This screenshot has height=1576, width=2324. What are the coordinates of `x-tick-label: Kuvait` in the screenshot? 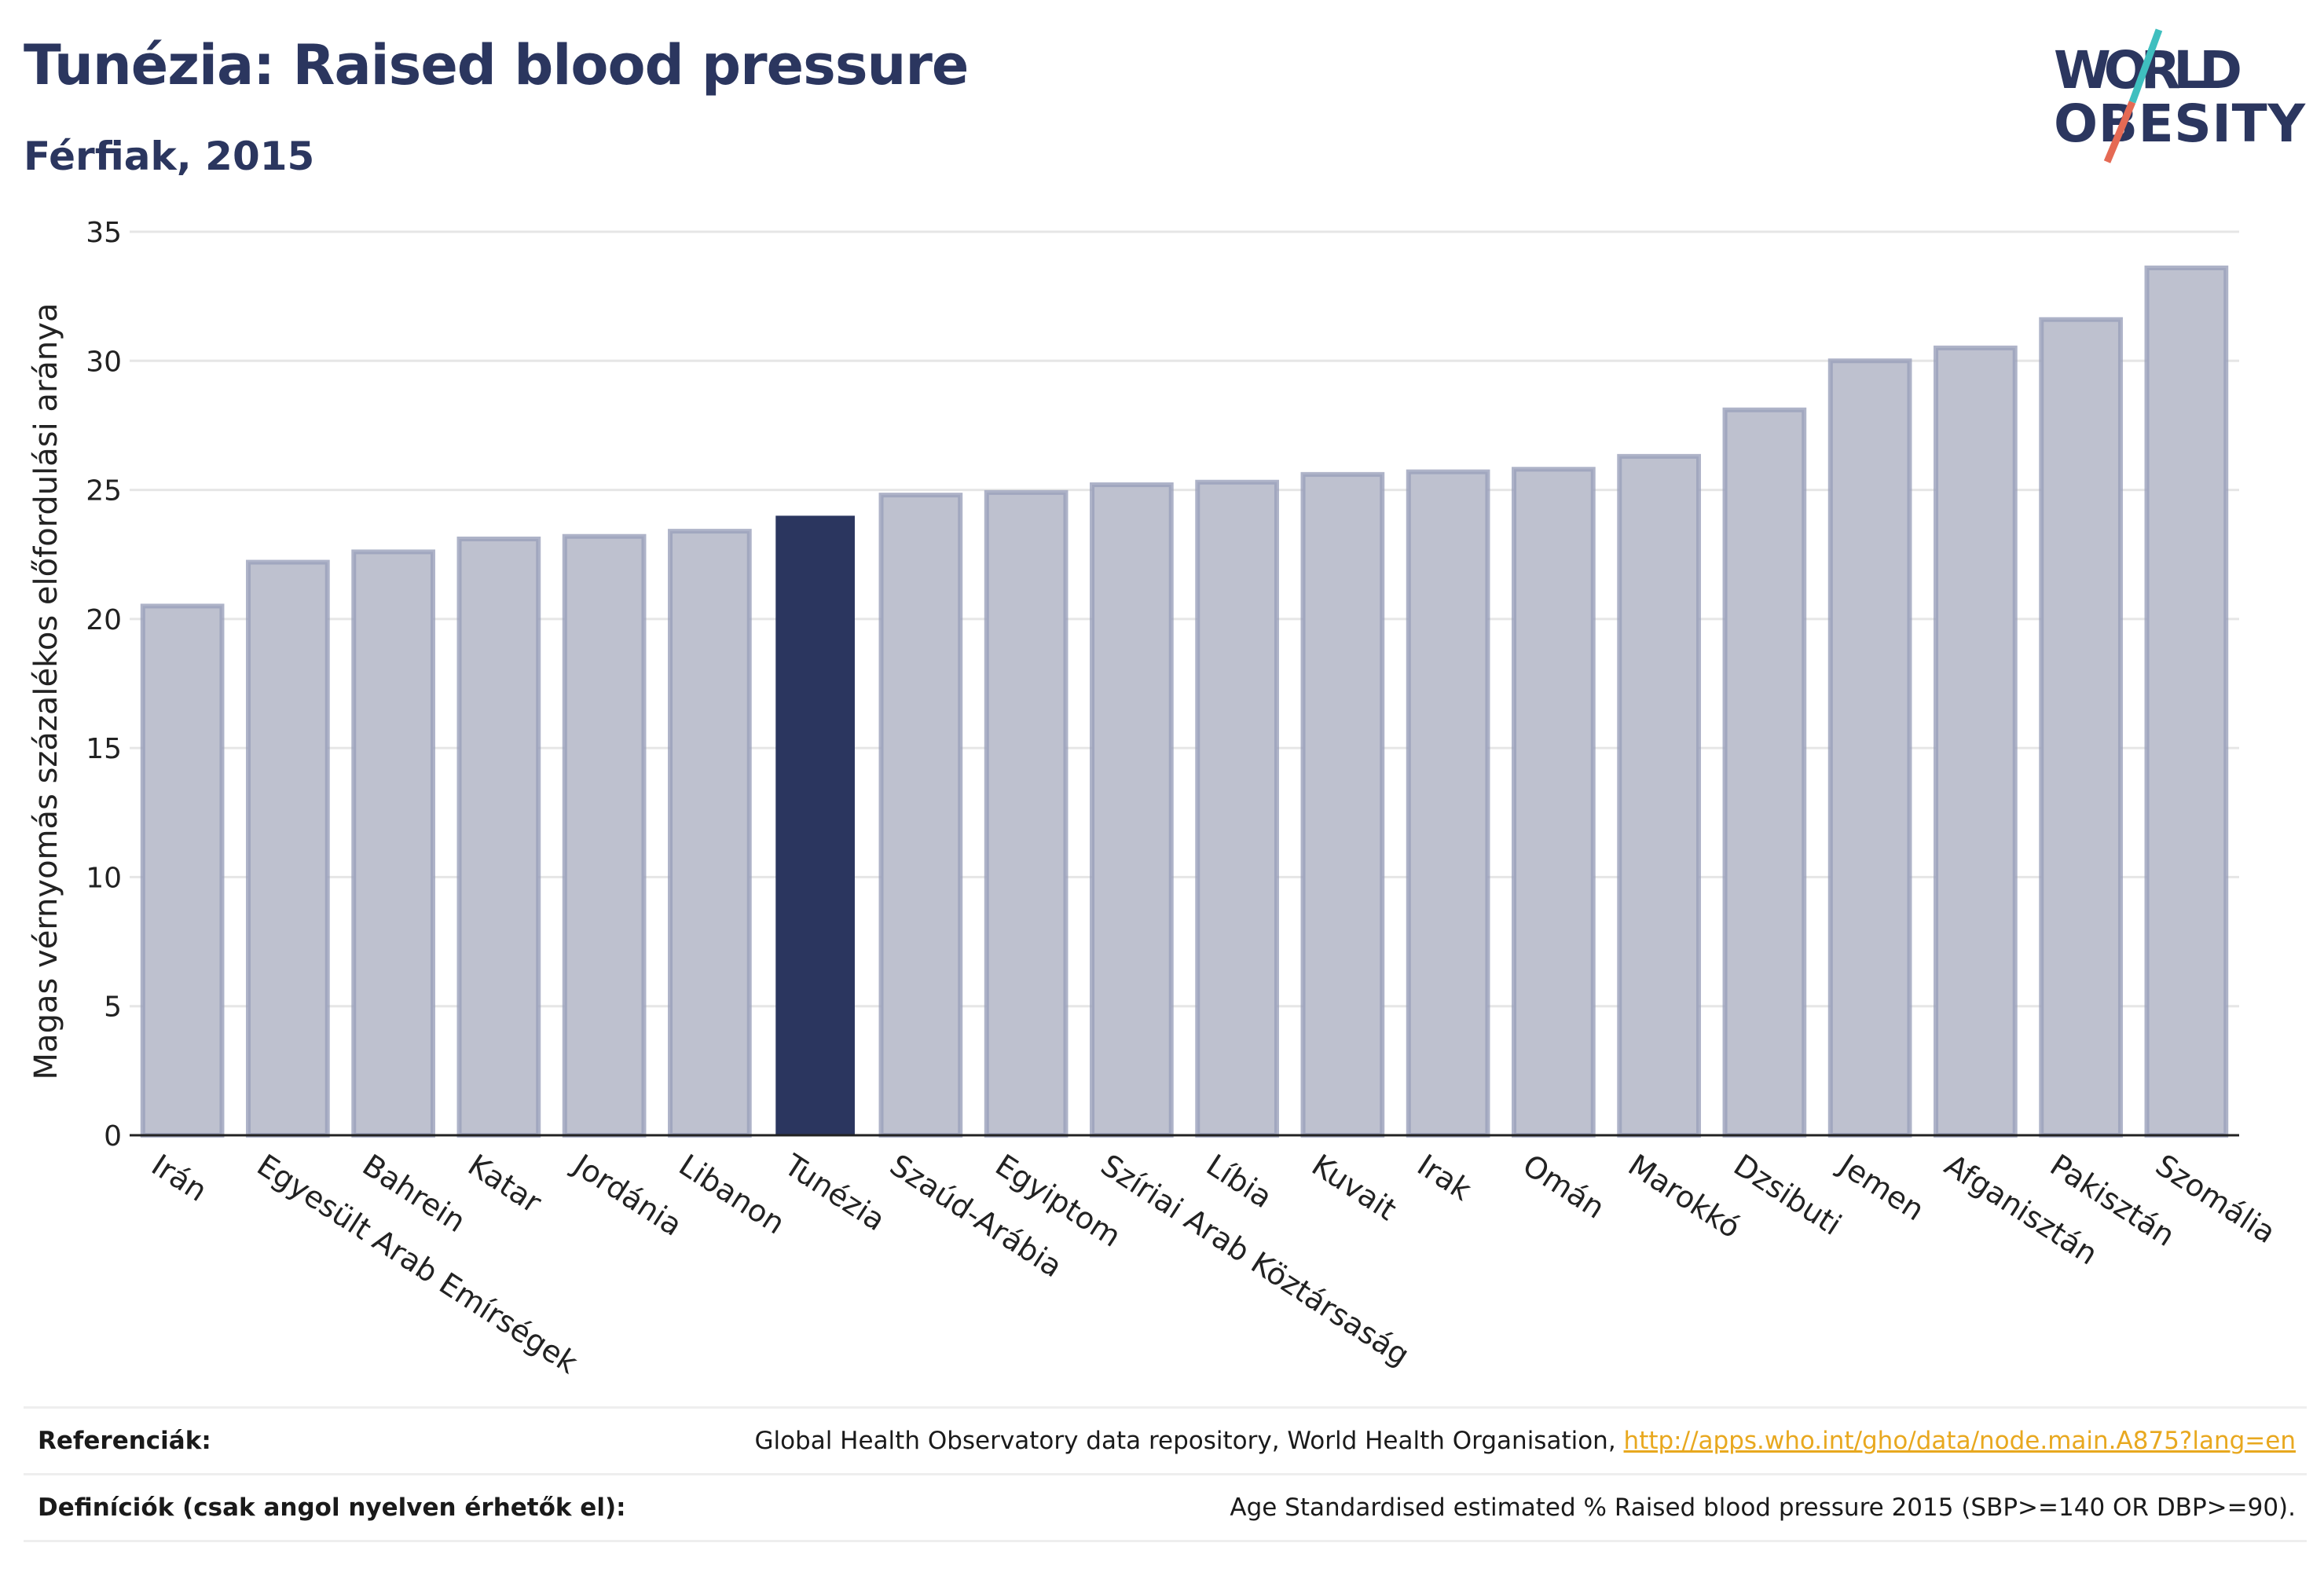 It's located at (1354, 1187).